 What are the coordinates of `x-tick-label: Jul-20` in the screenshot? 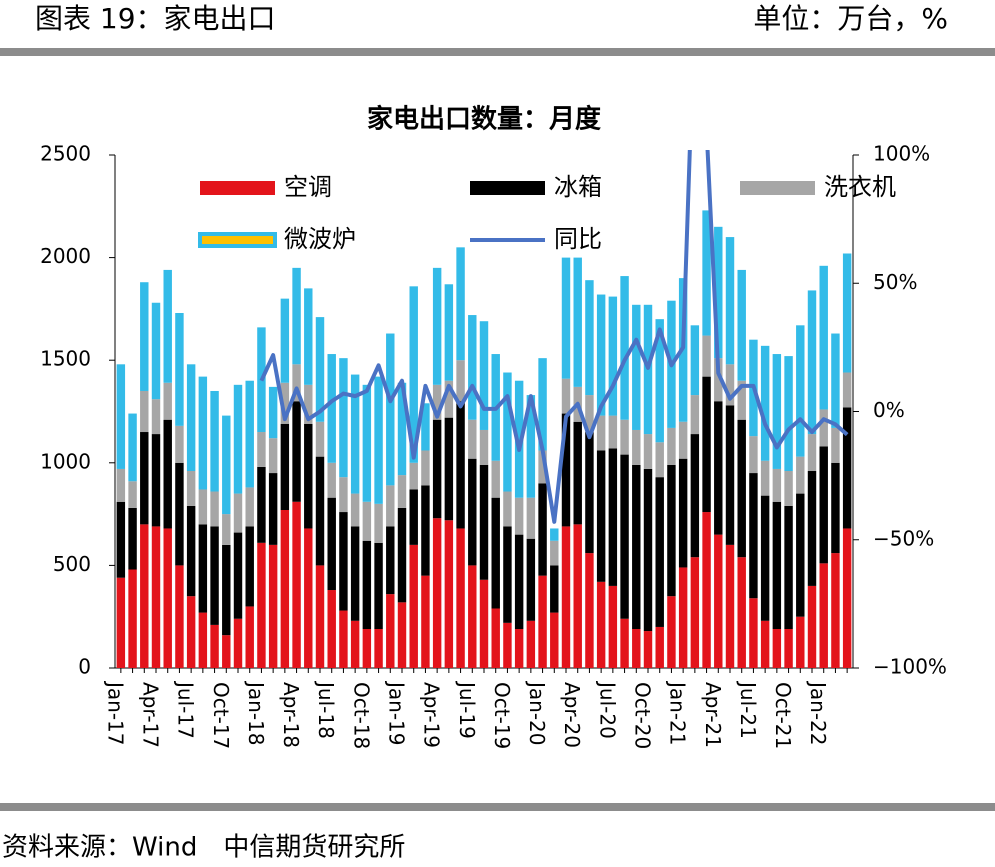 It's located at (607, 709).